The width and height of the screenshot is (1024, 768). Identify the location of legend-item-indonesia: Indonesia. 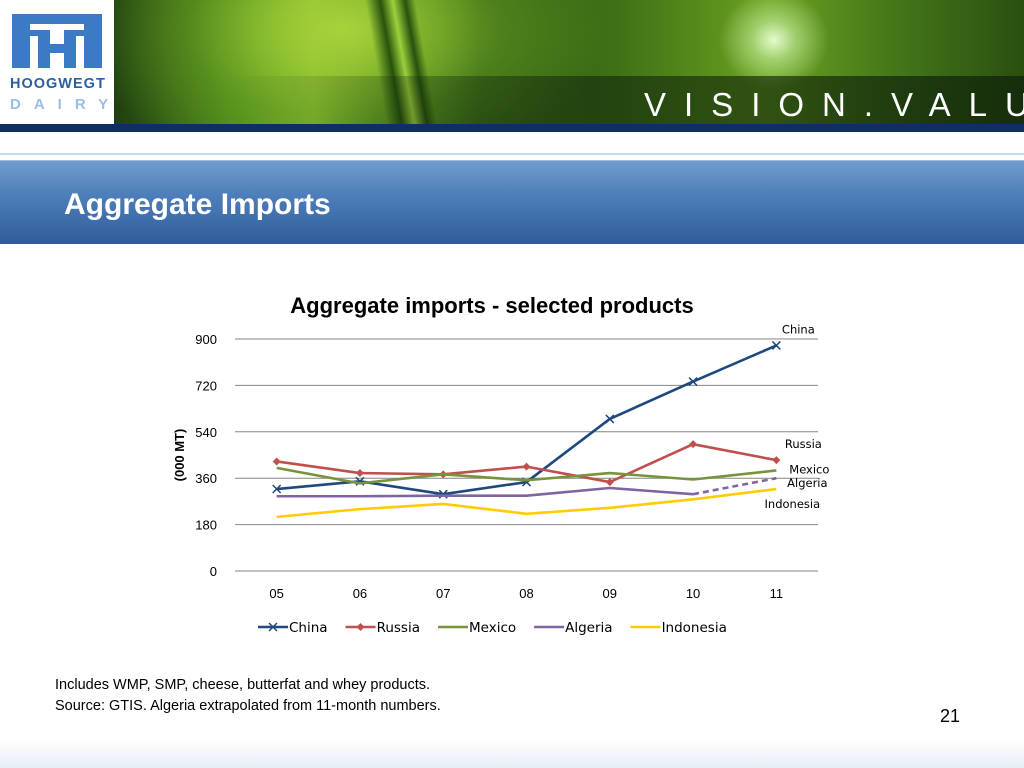
(678, 628).